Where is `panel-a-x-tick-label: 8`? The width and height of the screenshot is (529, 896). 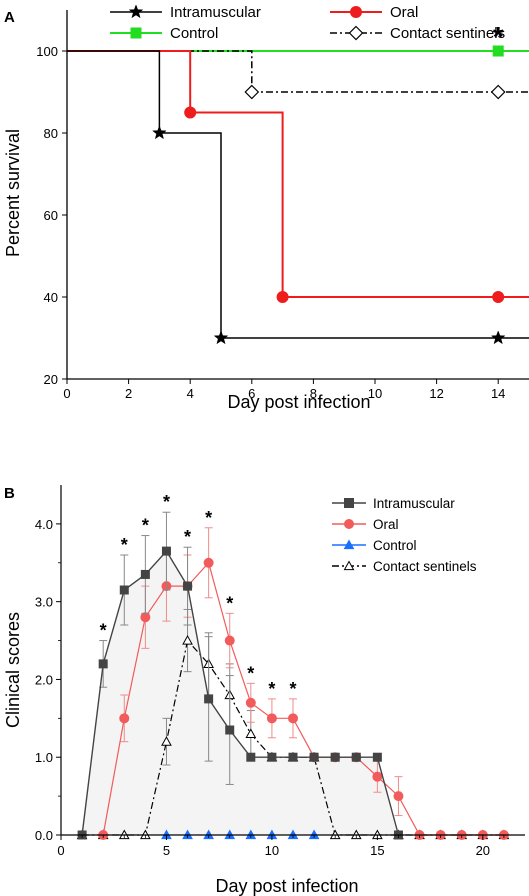
panel-a-x-tick-label: 8 is located at coordinates (313, 393).